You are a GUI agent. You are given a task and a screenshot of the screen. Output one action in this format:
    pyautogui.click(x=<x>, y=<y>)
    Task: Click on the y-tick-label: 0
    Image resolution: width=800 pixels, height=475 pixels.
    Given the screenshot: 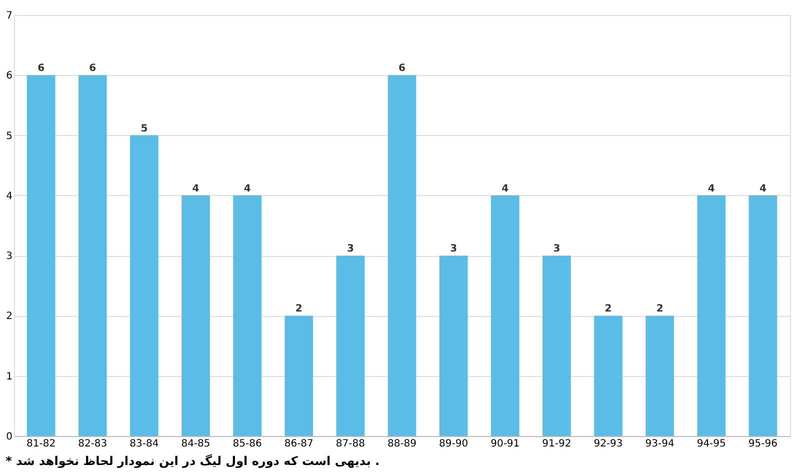 What is the action you would take?
    pyautogui.click(x=9, y=437)
    